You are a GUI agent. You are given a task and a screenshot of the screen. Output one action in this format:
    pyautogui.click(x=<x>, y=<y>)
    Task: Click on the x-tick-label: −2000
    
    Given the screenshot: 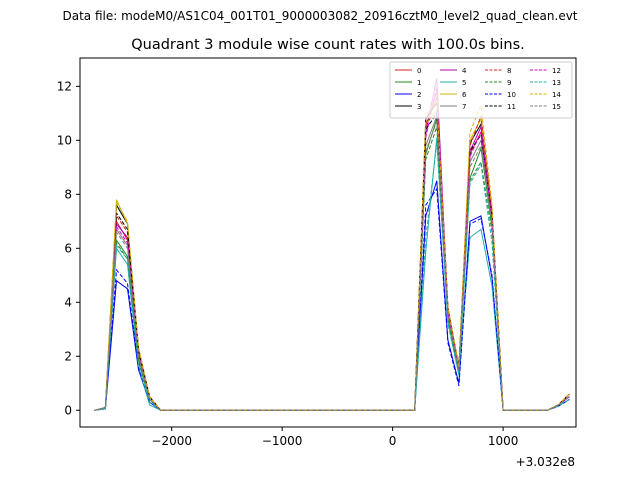 What is the action you would take?
    pyautogui.click(x=171, y=441)
    